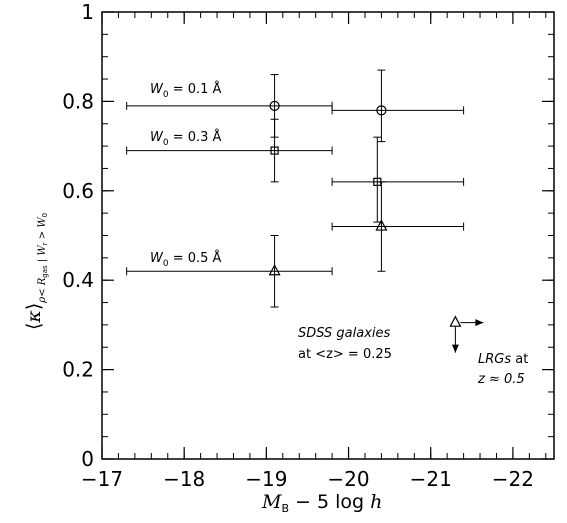 This screenshot has width=567, height=523. Describe the element at coordinates (344, 333) in the screenshot. I see `annotation-sdss-line1: SDSS galaxies` at that location.